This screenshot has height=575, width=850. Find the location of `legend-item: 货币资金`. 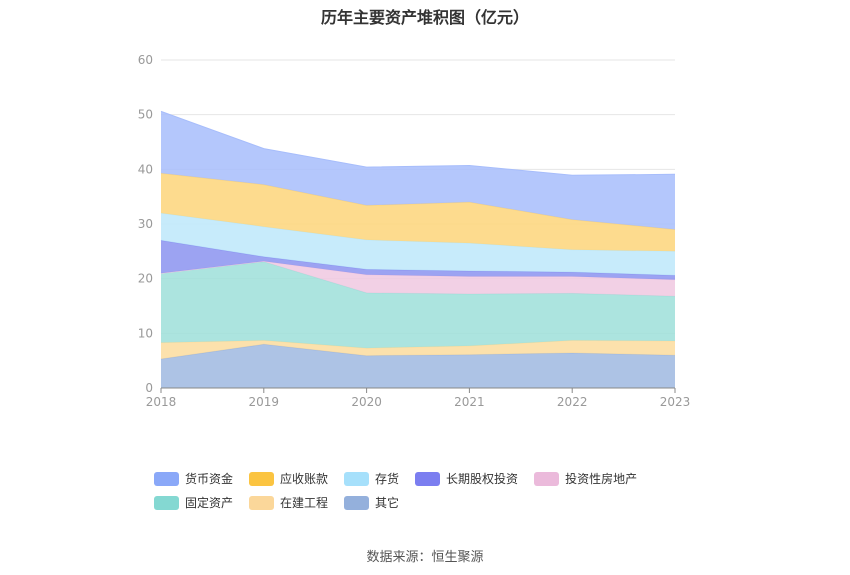

legend-item: 货币资金 is located at coordinates (193, 478).